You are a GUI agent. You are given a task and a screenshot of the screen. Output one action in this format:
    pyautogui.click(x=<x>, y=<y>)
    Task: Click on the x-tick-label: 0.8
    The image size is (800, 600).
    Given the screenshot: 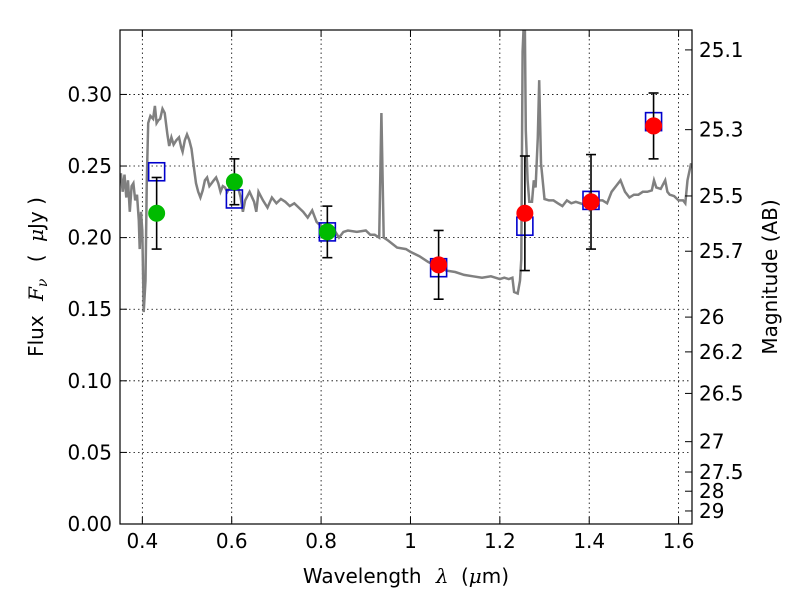 What is the action you would take?
    pyautogui.click(x=321, y=541)
    